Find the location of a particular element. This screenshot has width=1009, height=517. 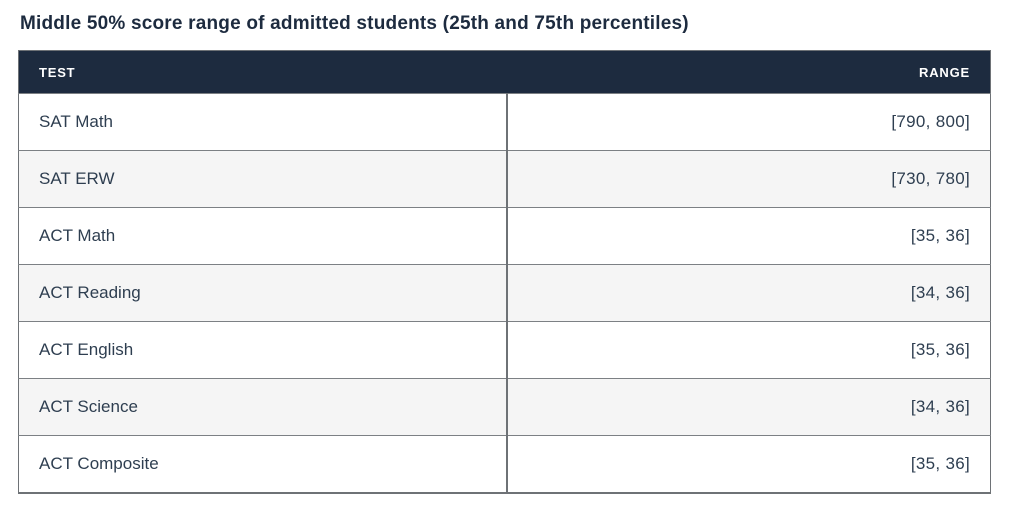

table-header: TEST RANGE is located at coordinates (504, 72).